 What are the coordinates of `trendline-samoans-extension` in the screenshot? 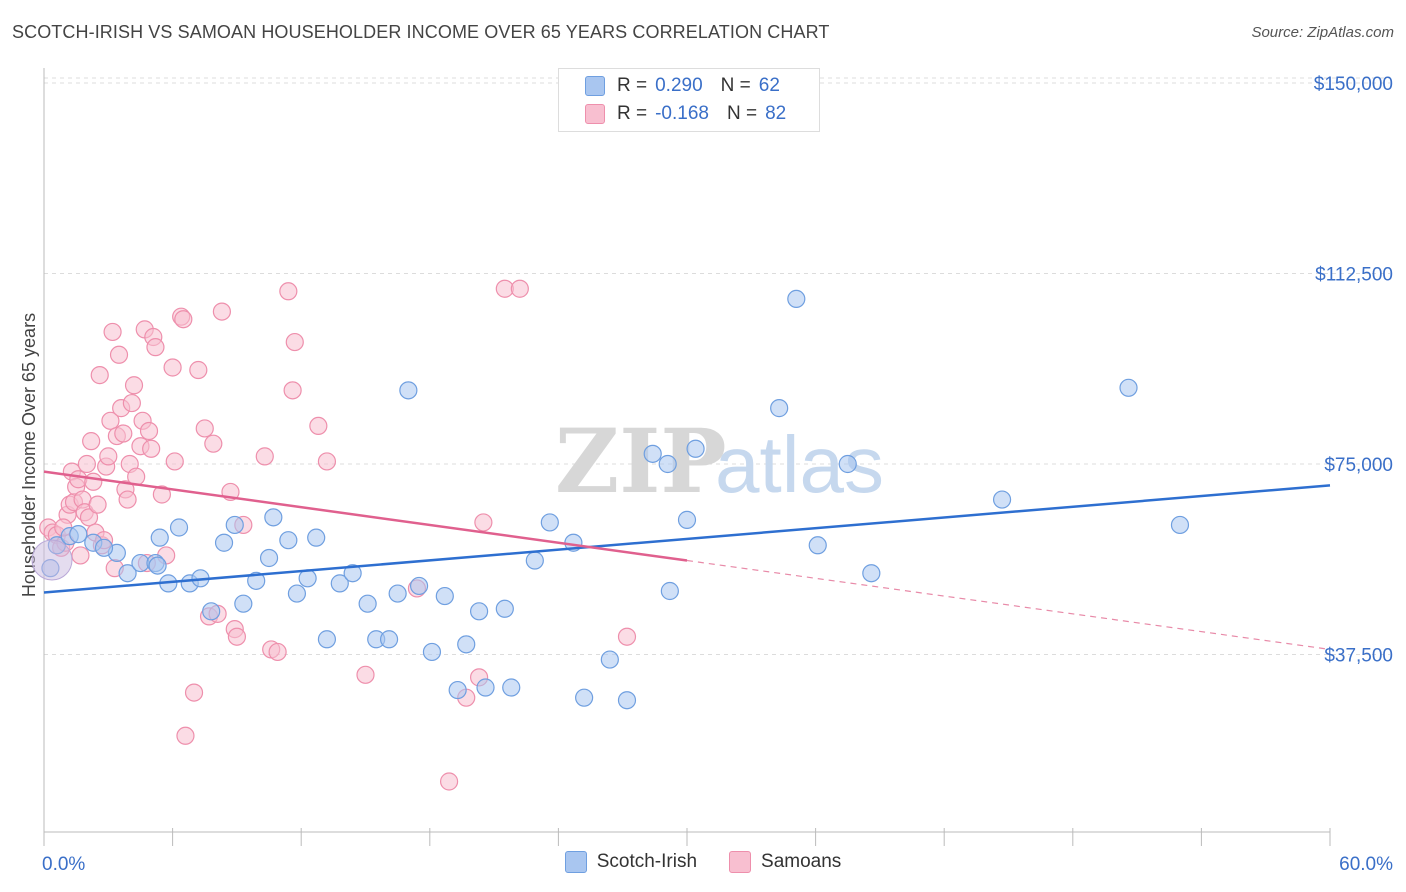 It's located at (1008, 605).